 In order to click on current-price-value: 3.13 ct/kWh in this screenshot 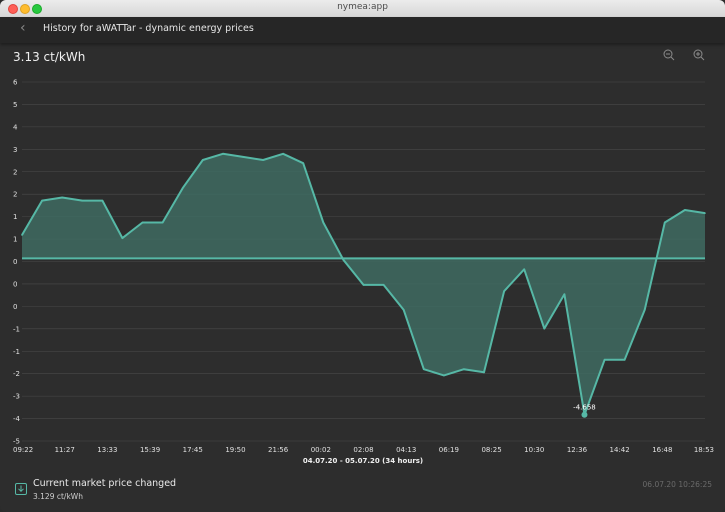, I will do `click(49, 57)`.